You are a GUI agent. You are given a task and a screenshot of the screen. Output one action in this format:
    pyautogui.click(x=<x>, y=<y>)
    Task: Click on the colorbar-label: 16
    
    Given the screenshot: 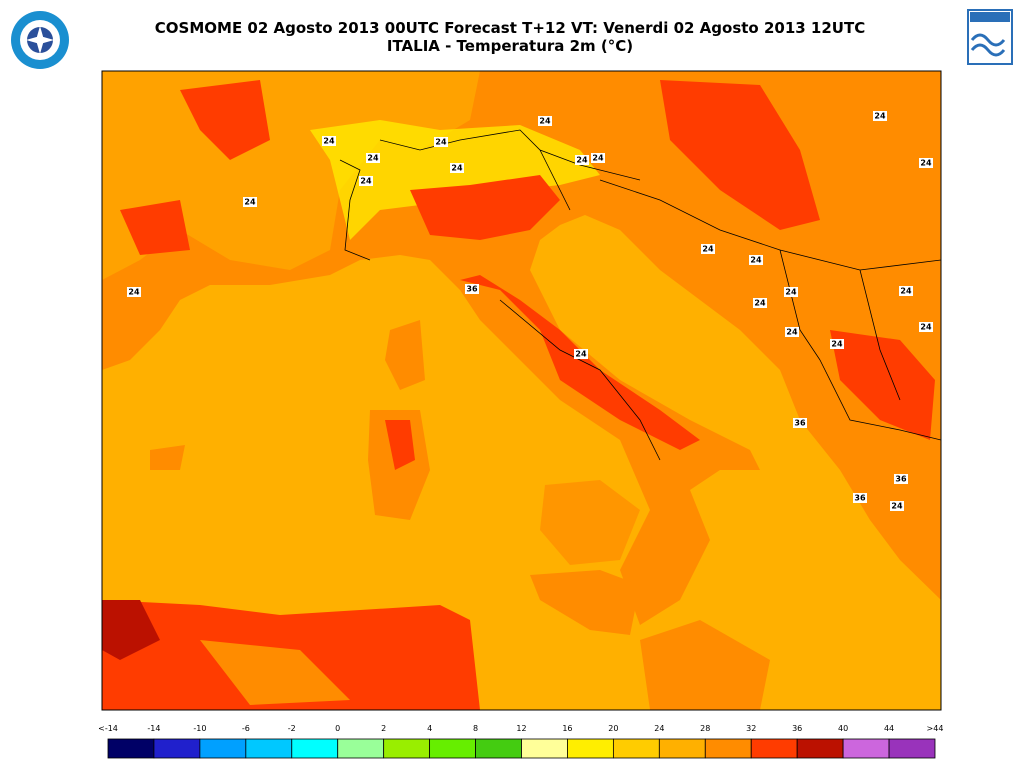 What is the action you would take?
    pyautogui.click(x=567, y=728)
    